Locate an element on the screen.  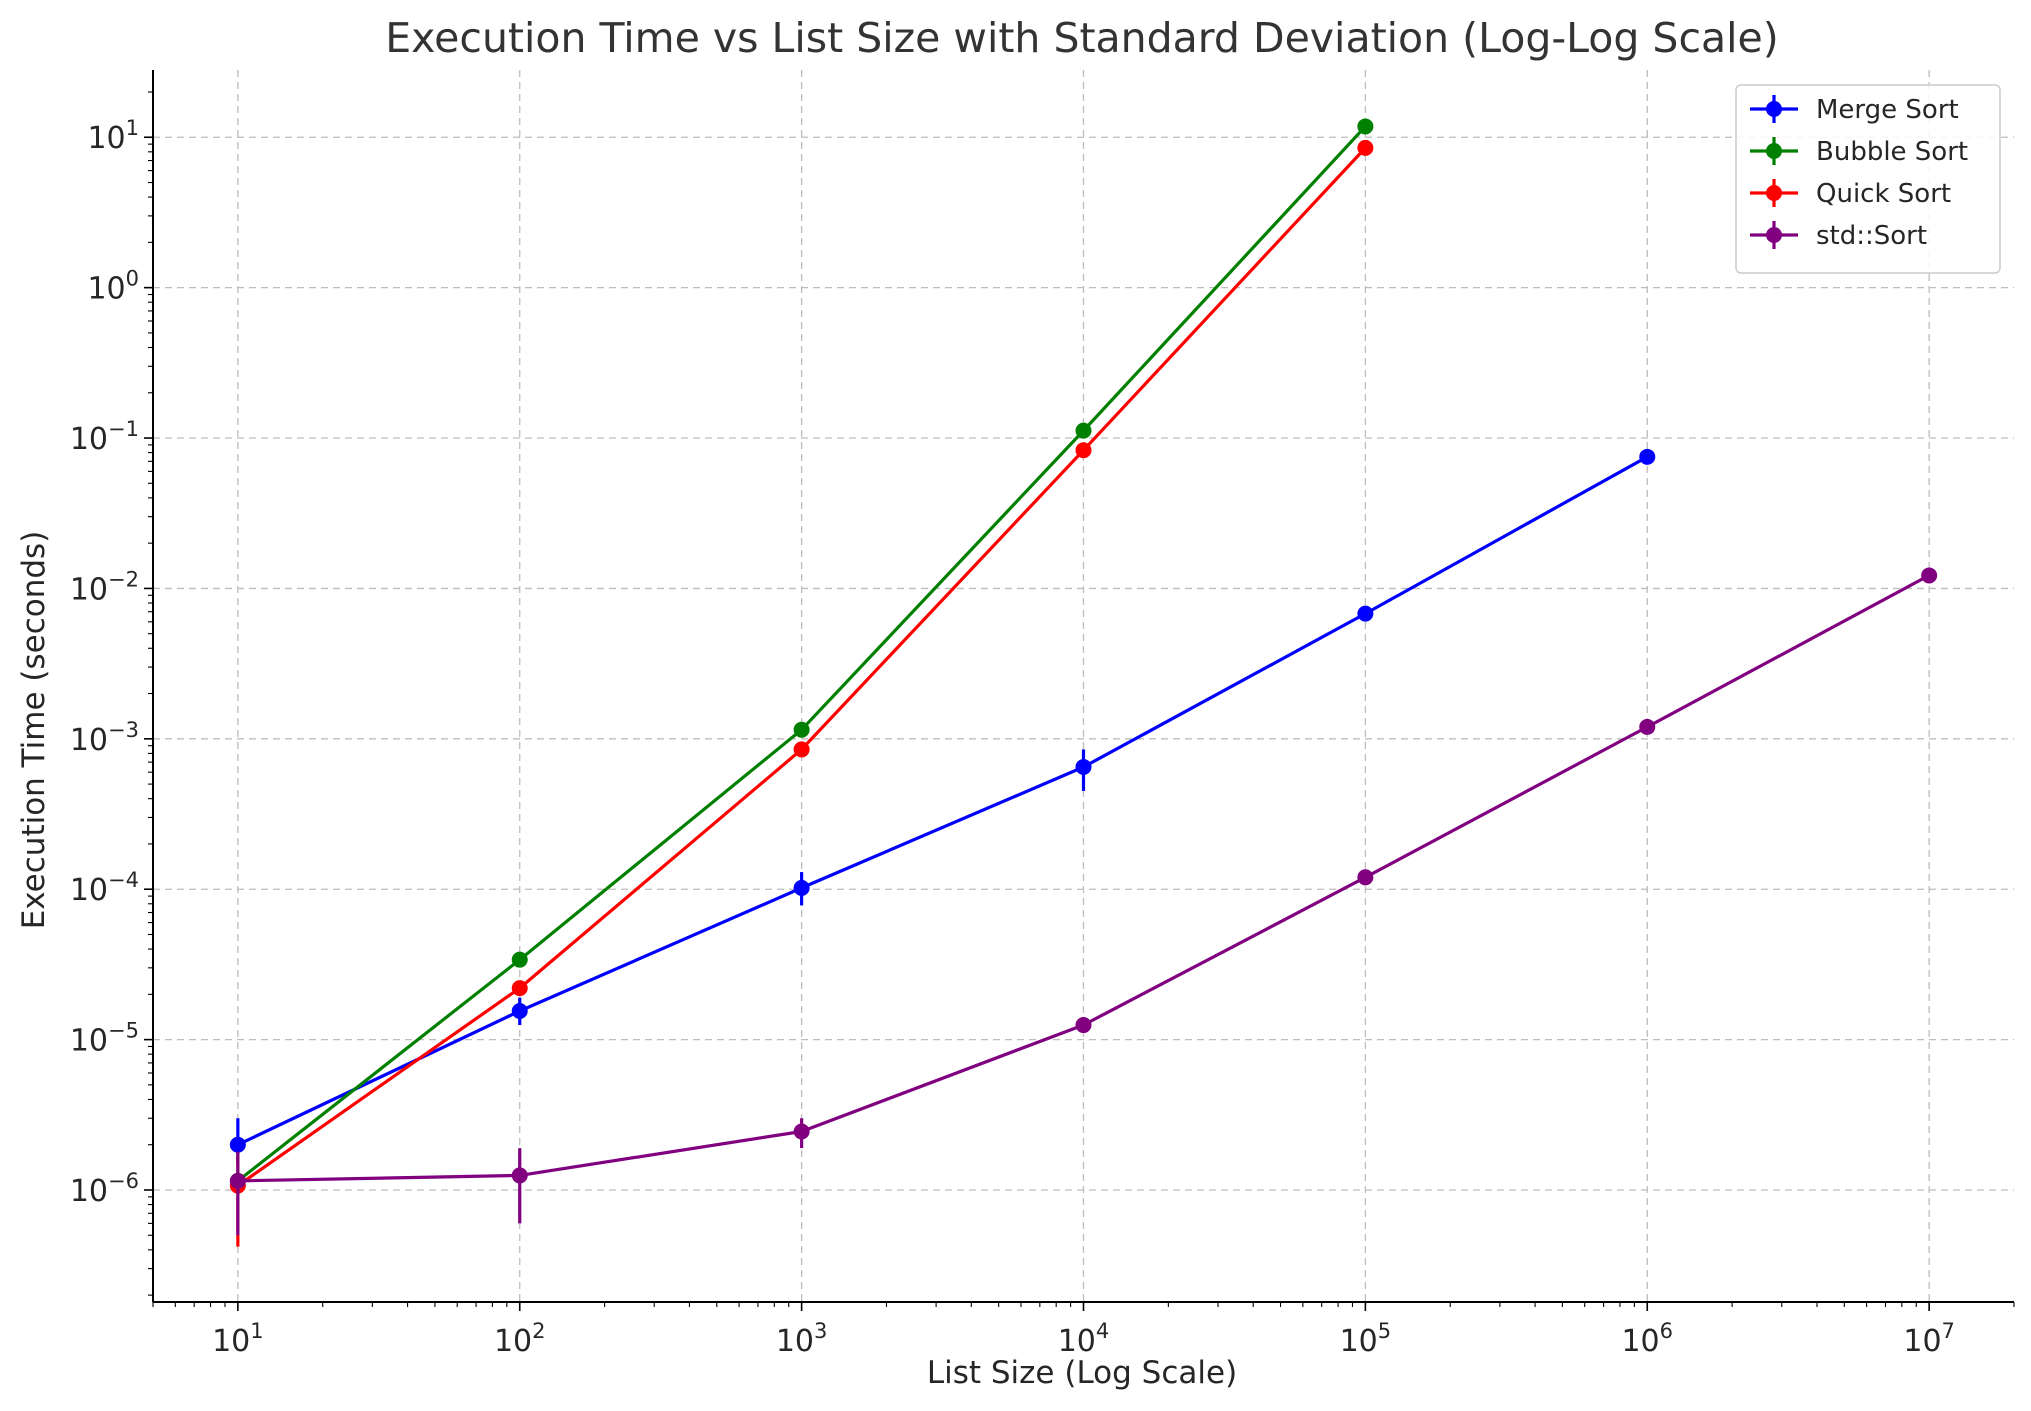
legend-item-merge-sort: Merge Sort is located at coordinates (1854, 110).